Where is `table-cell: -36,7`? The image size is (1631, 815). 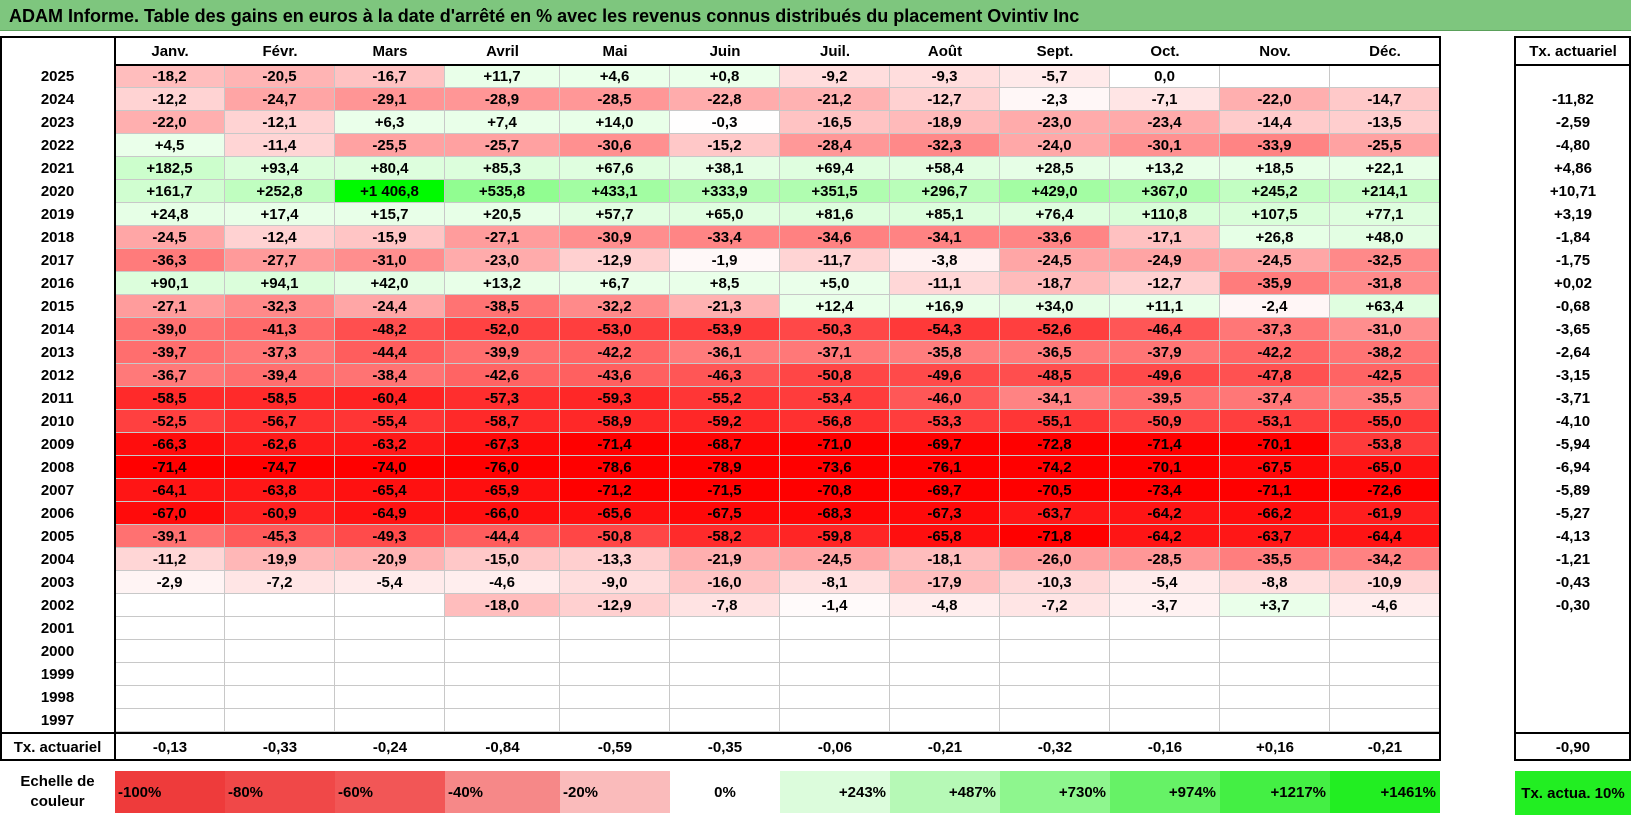 table-cell: -36,7 is located at coordinates (170, 375).